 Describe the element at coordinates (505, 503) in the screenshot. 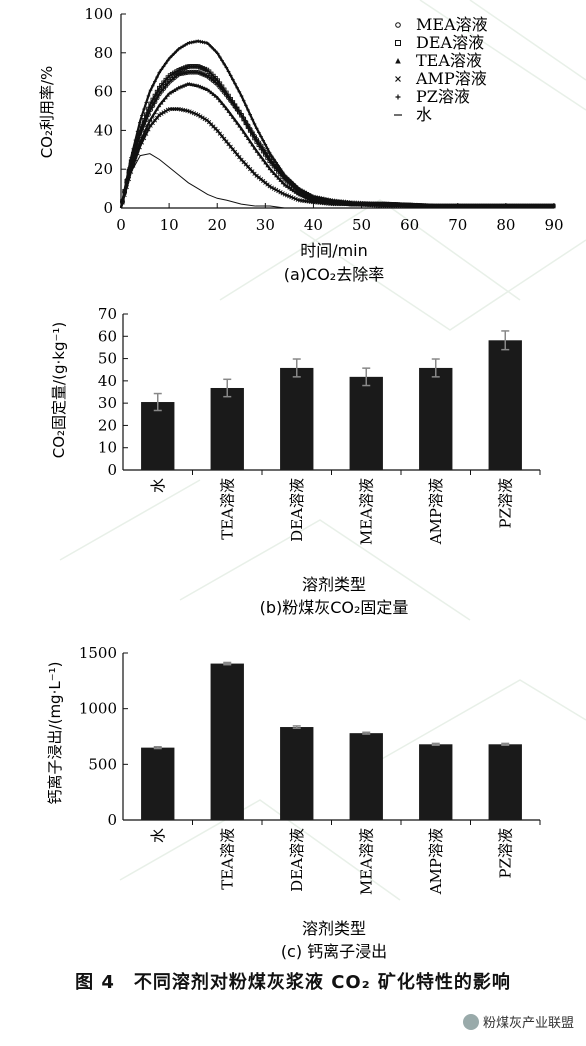

I see `chart-b-category-label: PZ溶液` at that location.